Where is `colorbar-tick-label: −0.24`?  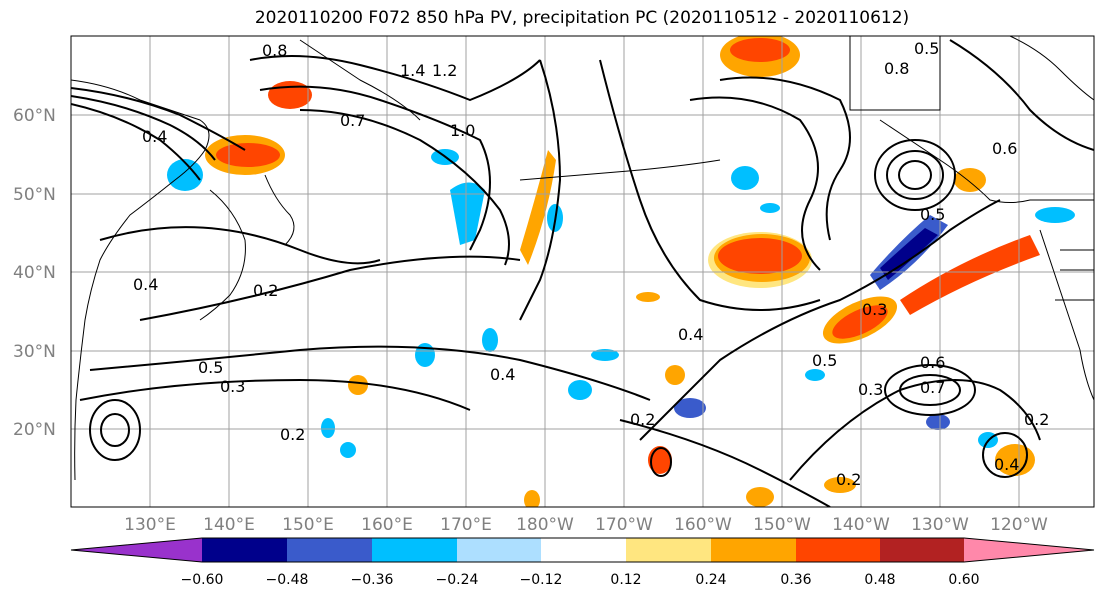 colorbar-tick-label: −0.24 is located at coordinates (457, 580).